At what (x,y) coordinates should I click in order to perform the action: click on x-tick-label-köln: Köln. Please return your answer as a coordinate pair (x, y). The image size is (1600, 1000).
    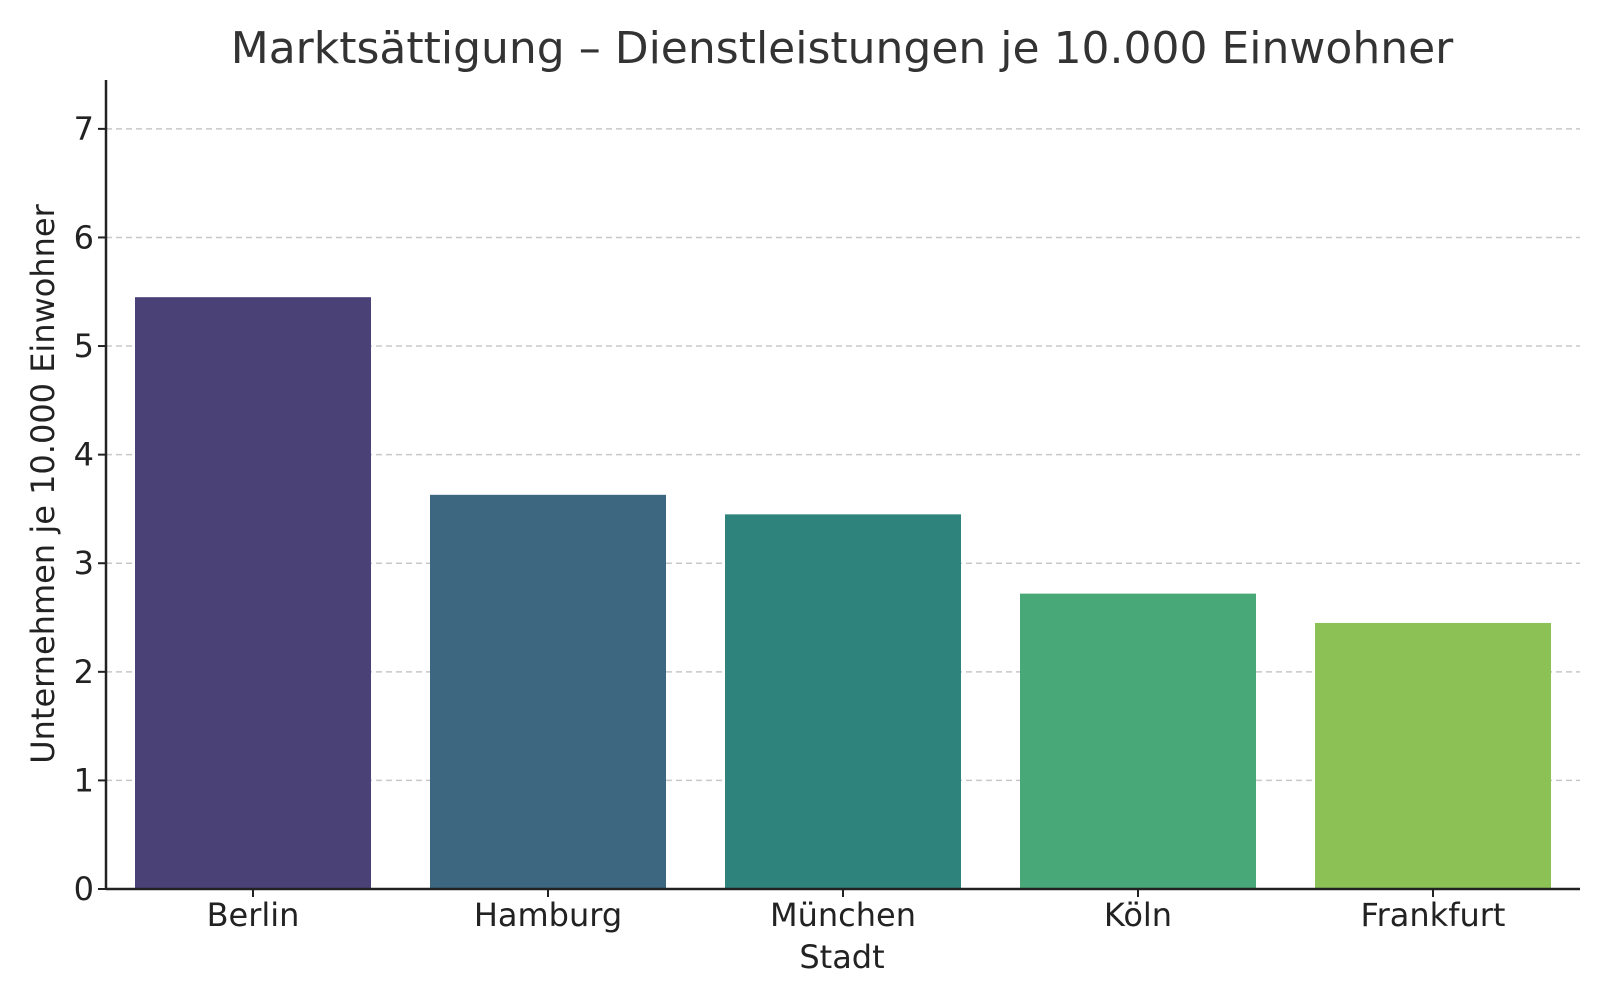
    Looking at the image, I should click on (1138, 915).